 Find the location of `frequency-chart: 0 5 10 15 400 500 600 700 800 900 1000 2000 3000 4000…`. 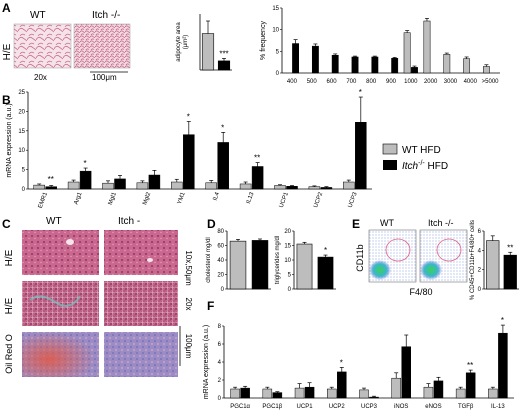

frequency-chart: 0 5 10 15 400 500 600 700 800 900 1000 2000 3000 4000… is located at coordinates (380, 45).